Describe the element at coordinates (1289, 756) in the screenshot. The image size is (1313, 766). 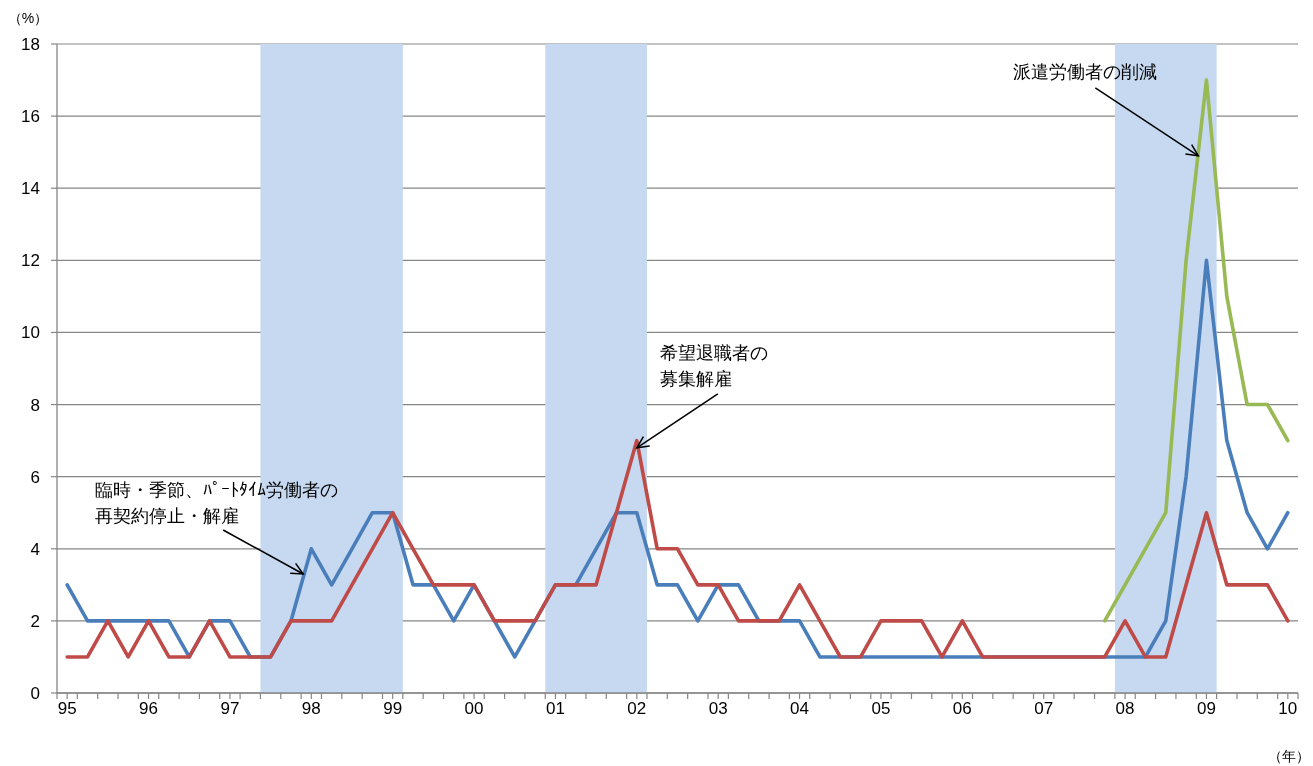
I see `x-axis-title: （年）` at that location.